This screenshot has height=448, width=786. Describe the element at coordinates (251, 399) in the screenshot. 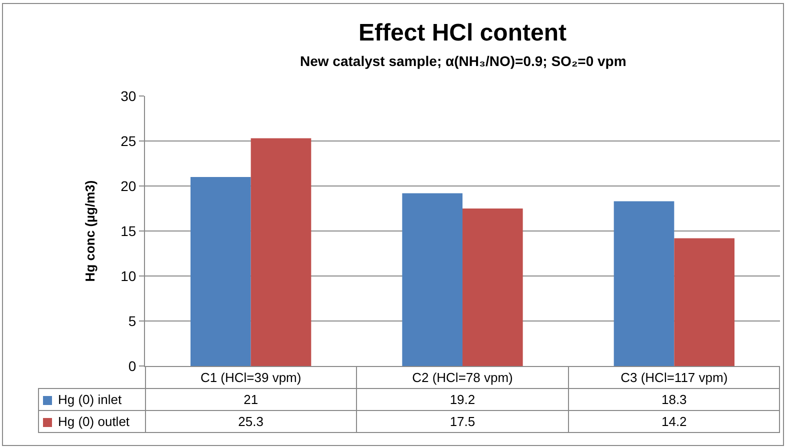

I see `data-label: 21` at that location.